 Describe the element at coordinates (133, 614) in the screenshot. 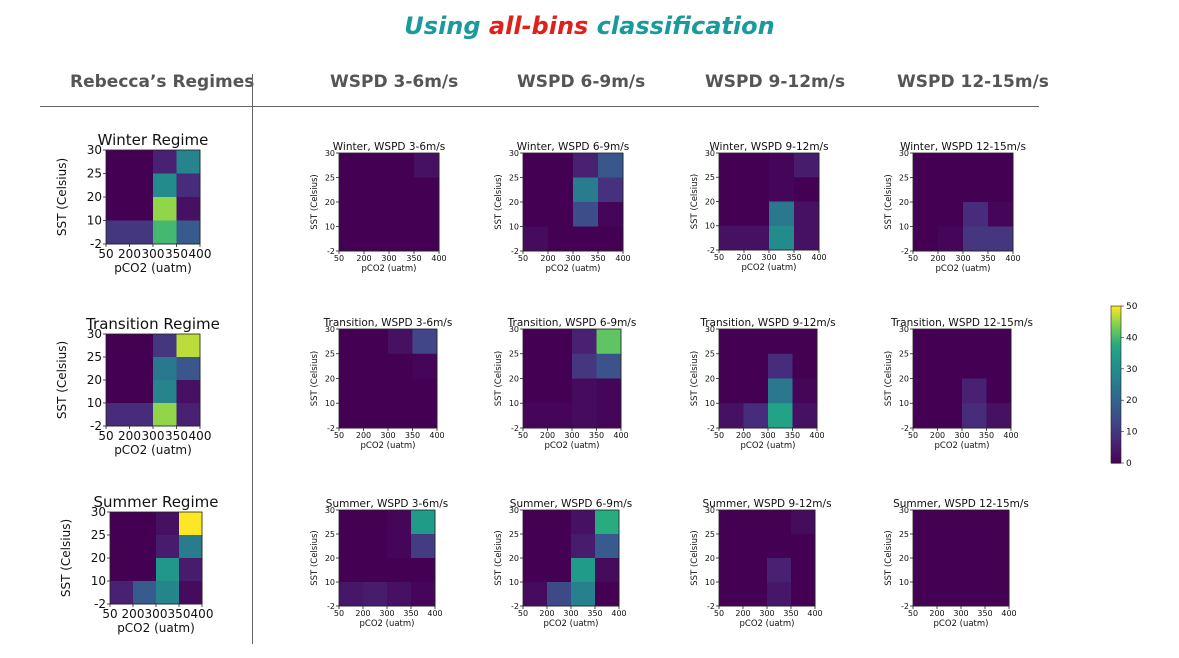

I see `x-tick-label: 200` at that location.